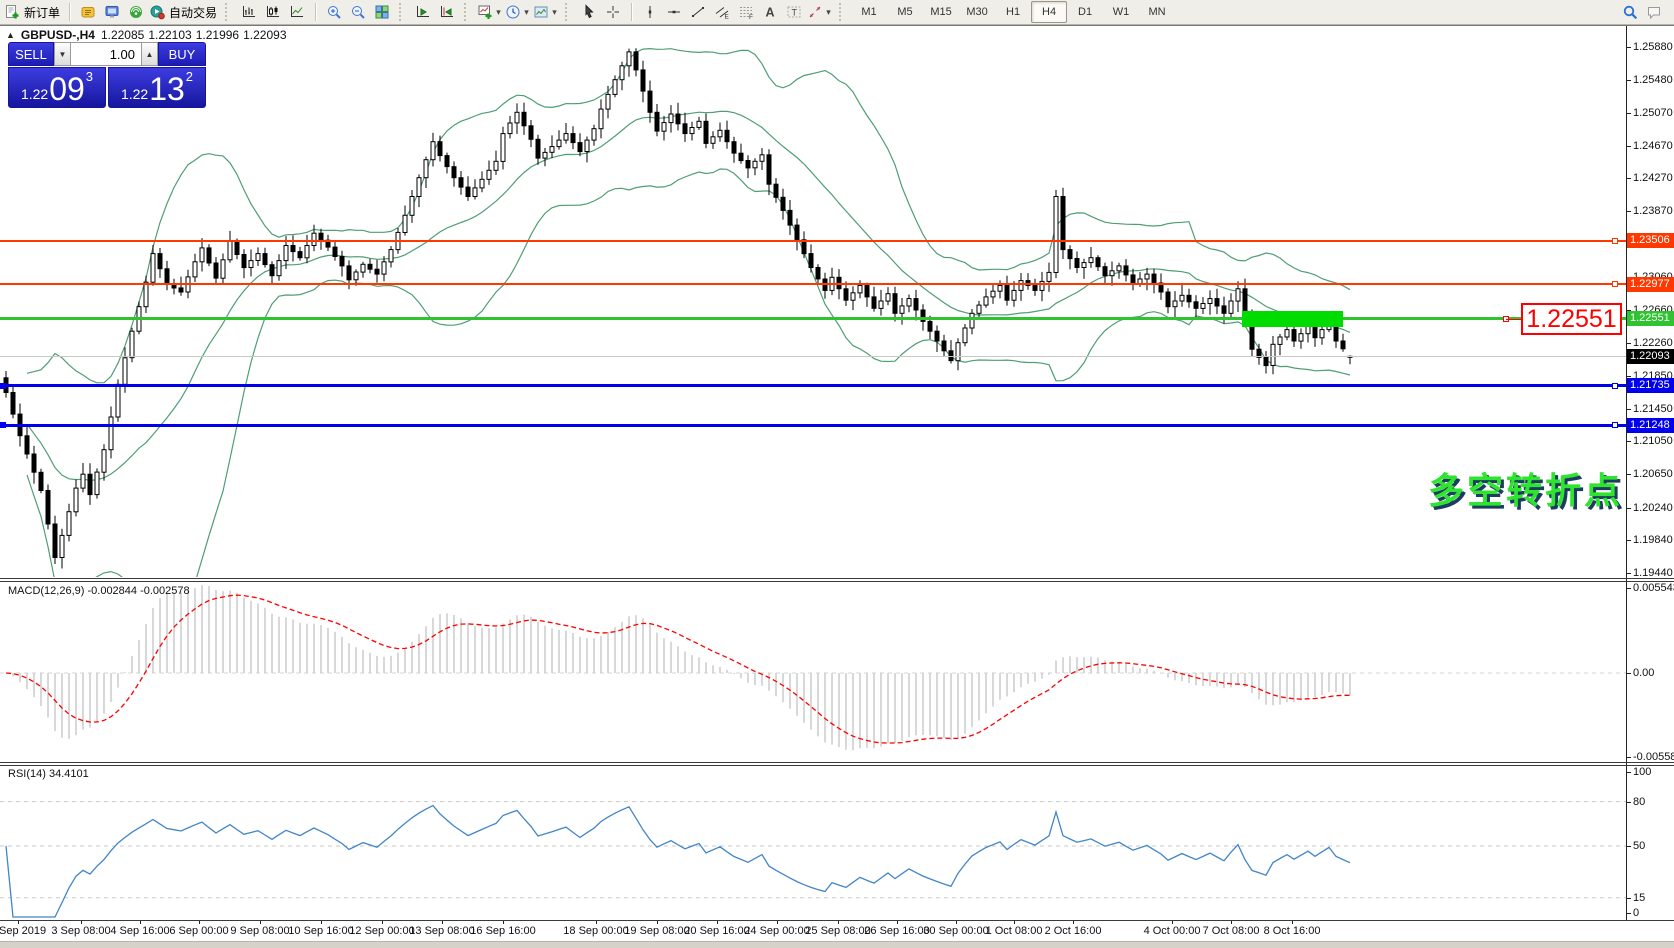 The width and height of the screenshot is (1674, 948). What do you see at coordinates (503, 931) in the screenshot?
I see `date-label: 16 Sep 16:00` at bounding box center [503, 931].